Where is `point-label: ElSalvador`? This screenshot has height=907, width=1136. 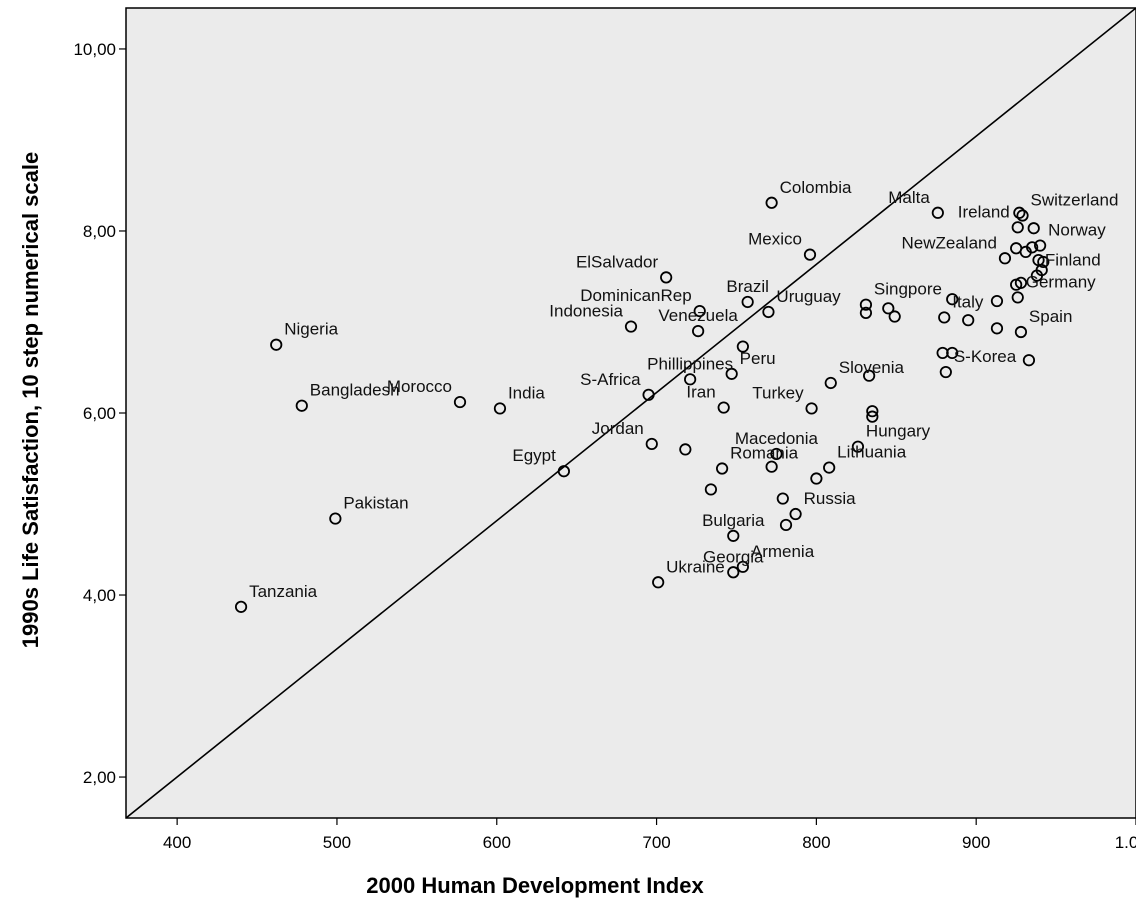 point-label: ElSalvador is located at coordinates (617, 261).